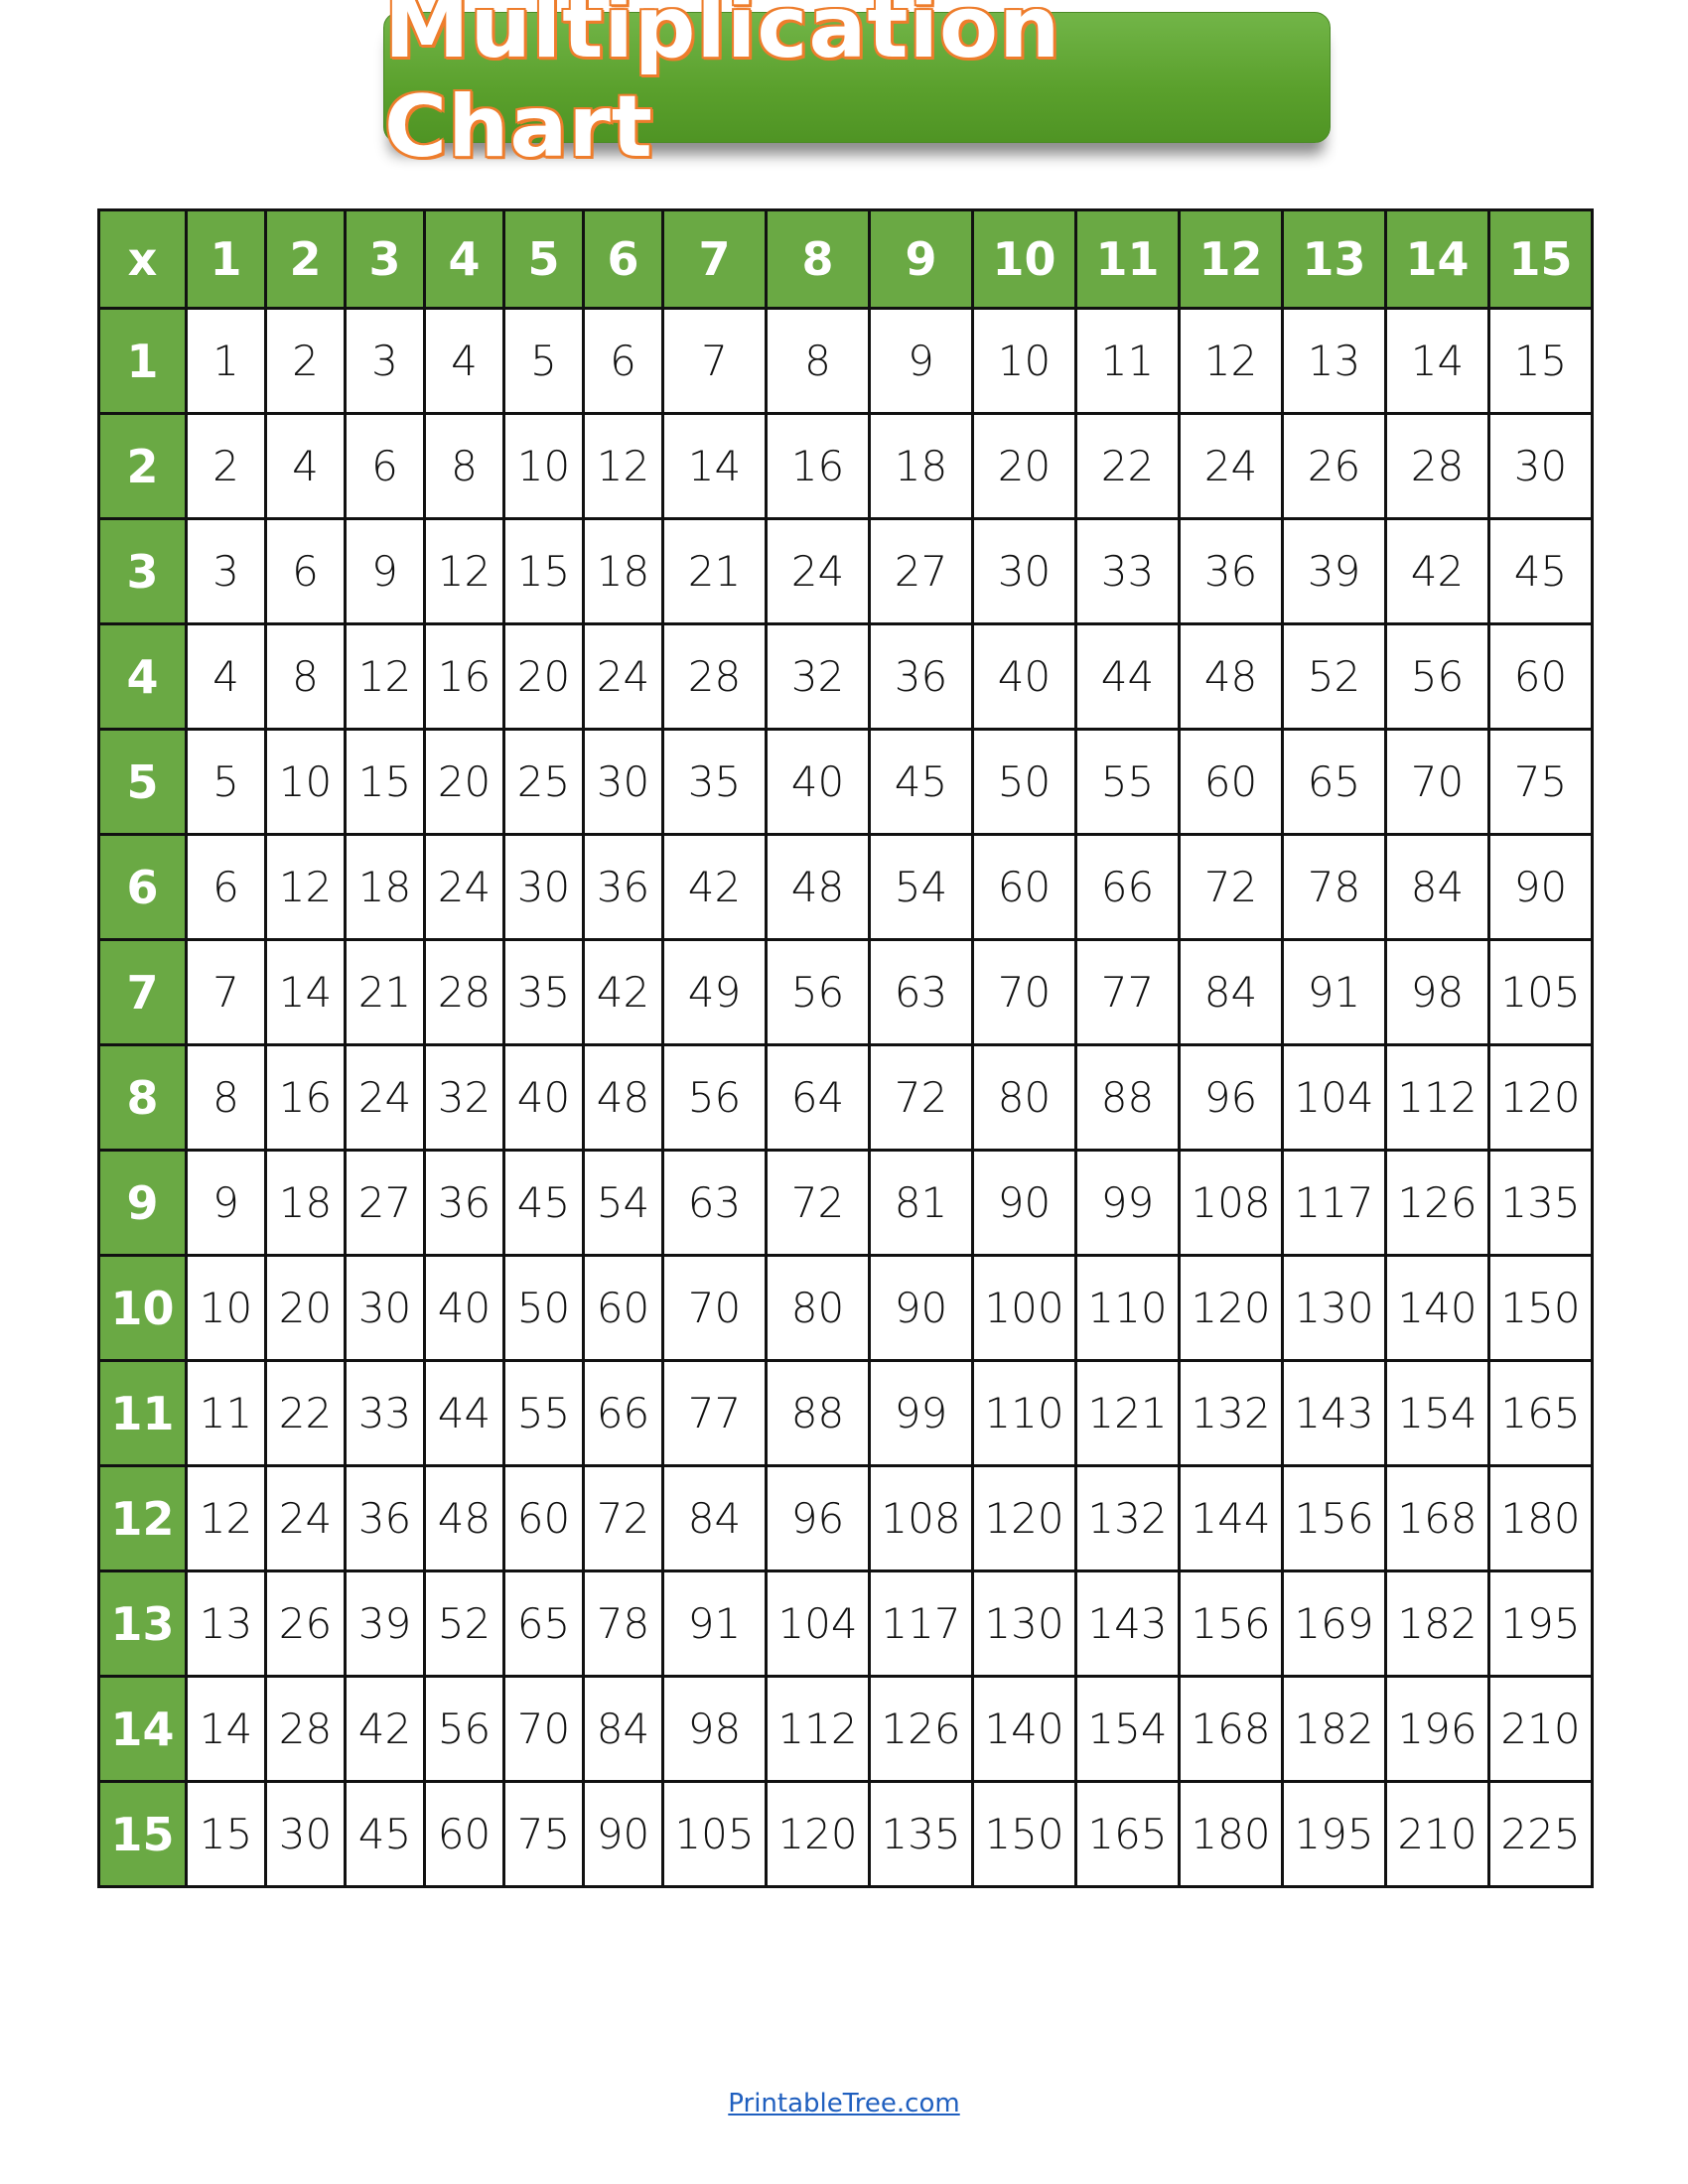  Describe the element at coordinates (1127, 992) in the screenshot. I see `product-cell: 77` at that location.